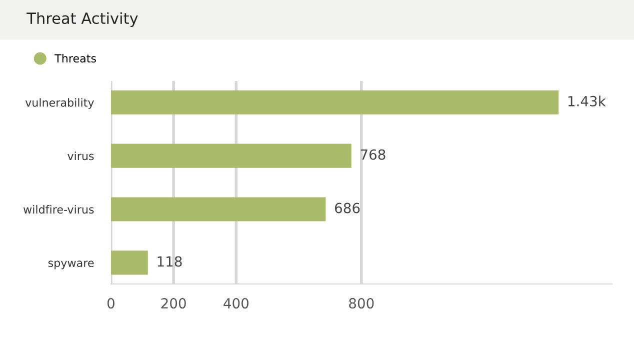 This screenshot has height=338, width=634. Describe the element at coordinates (59, 103) in the screenshot. I see `y-tick-label: vulnerability` at that location.